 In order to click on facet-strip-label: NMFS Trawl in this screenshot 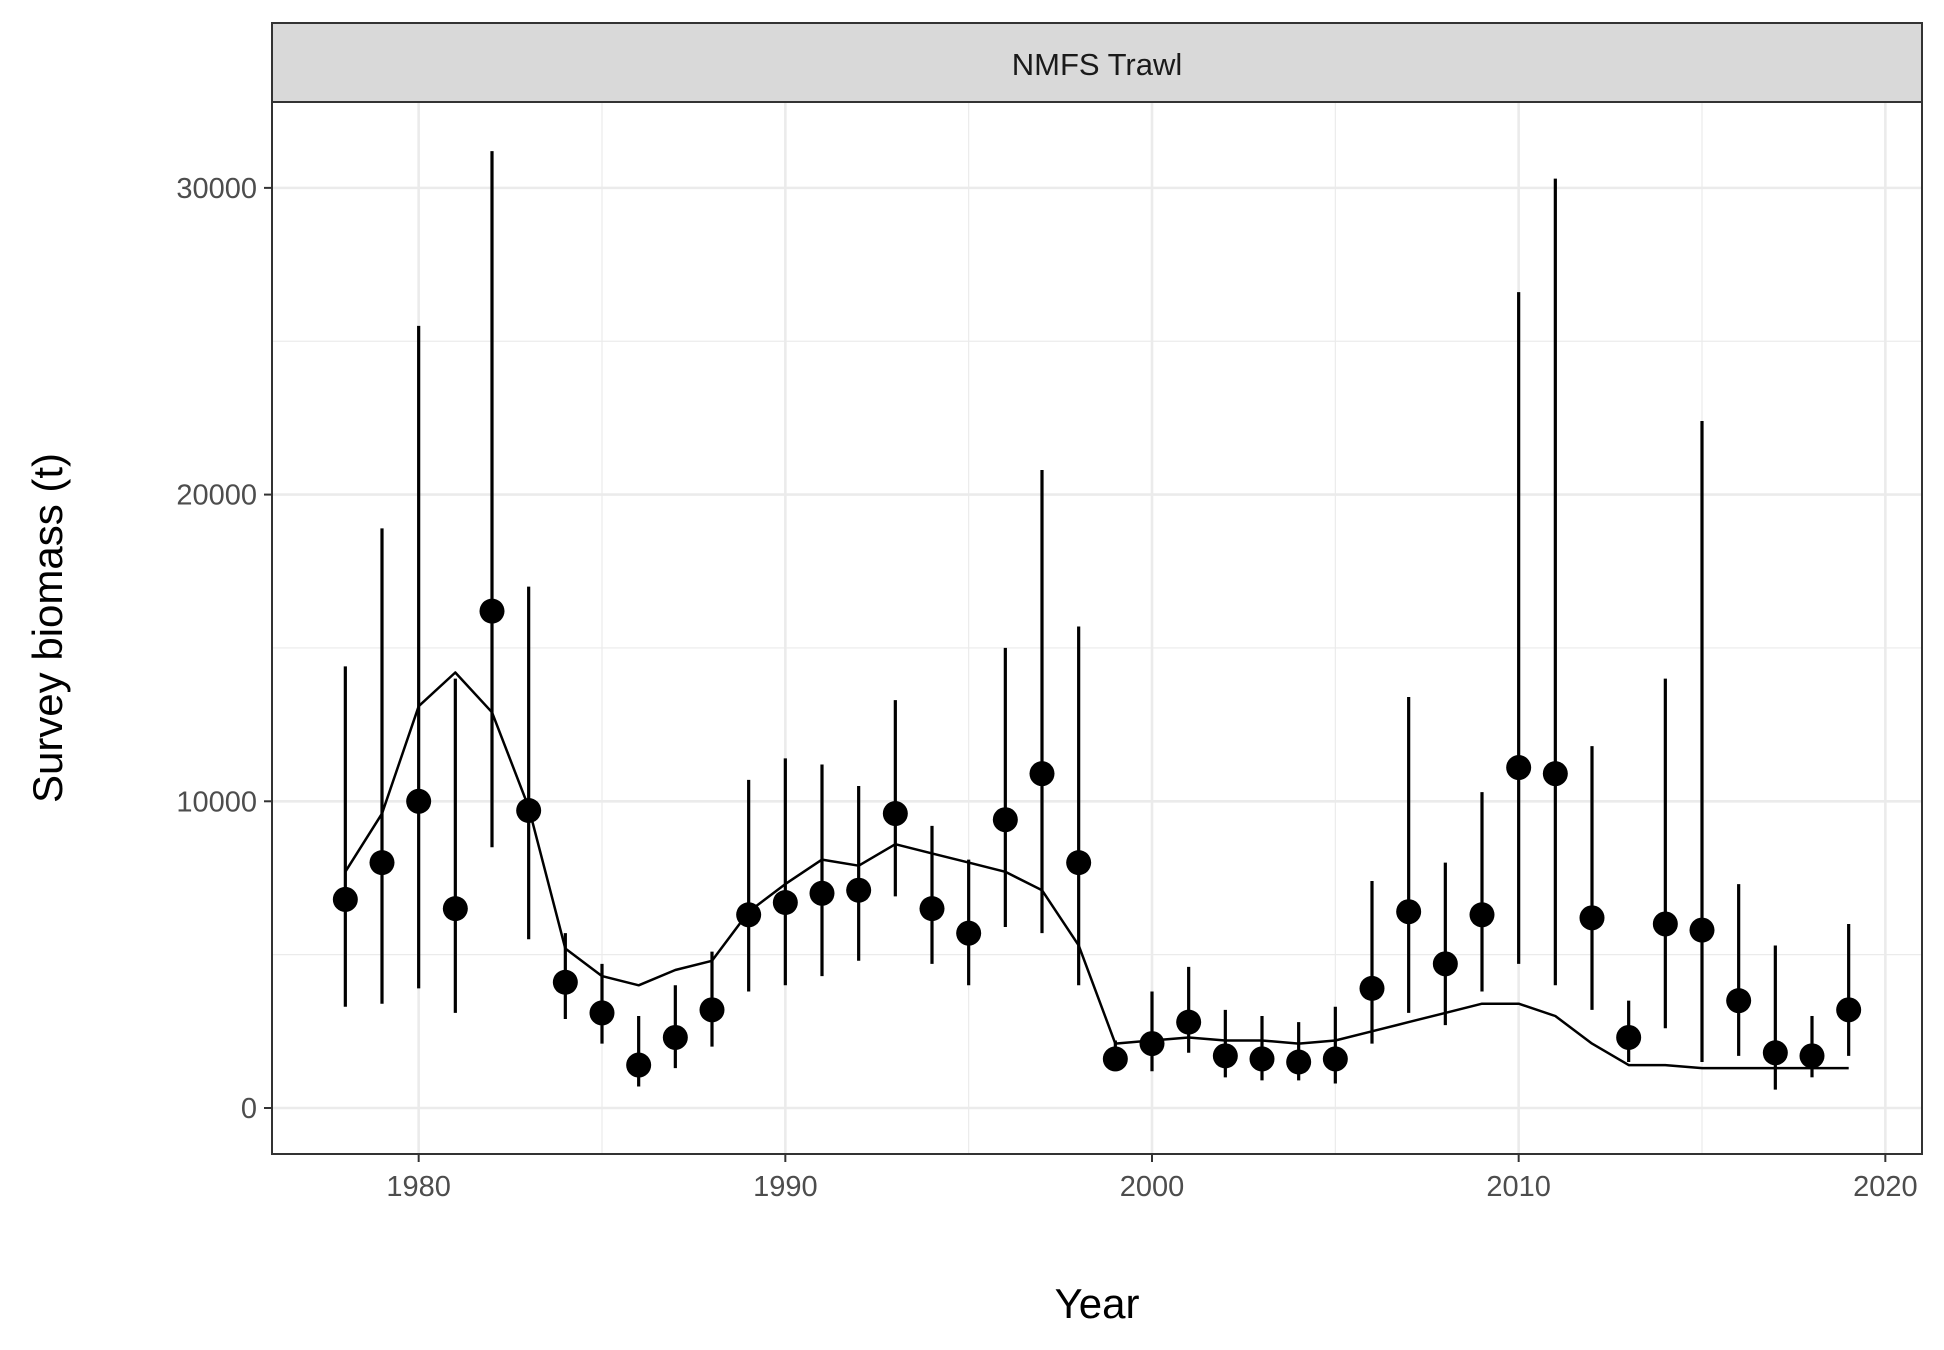, I will do `click(1097, 64)`.